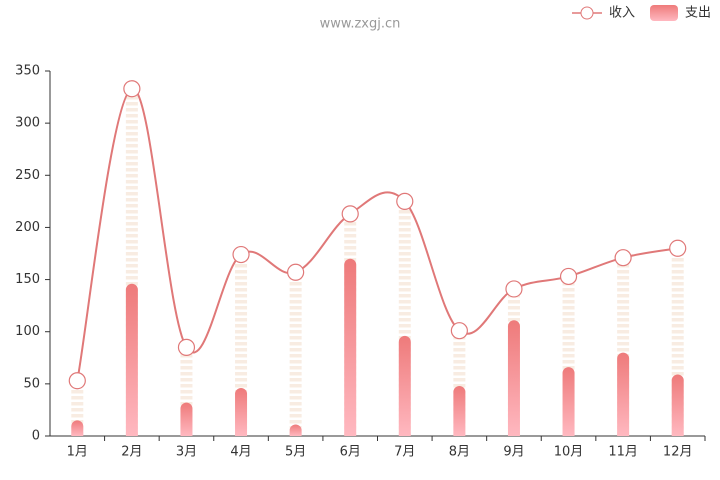  I want to click on y-tick-label: 150, so click(27, 279).